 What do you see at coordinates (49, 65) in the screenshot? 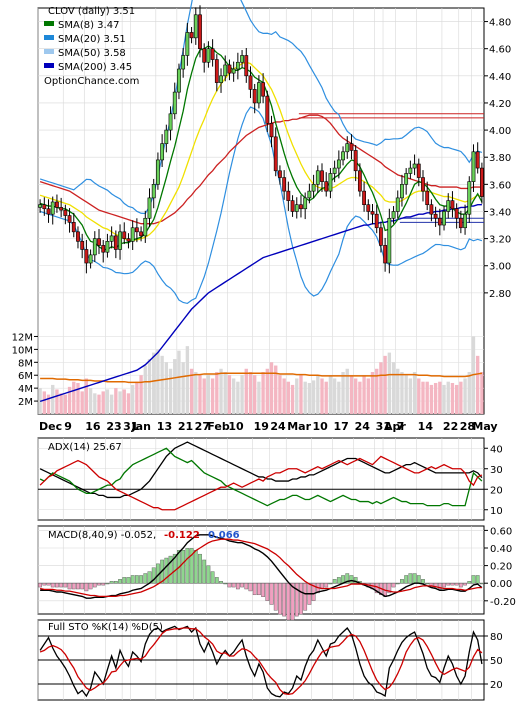
I see `legend-swatch` at bounding box center [49, 65].